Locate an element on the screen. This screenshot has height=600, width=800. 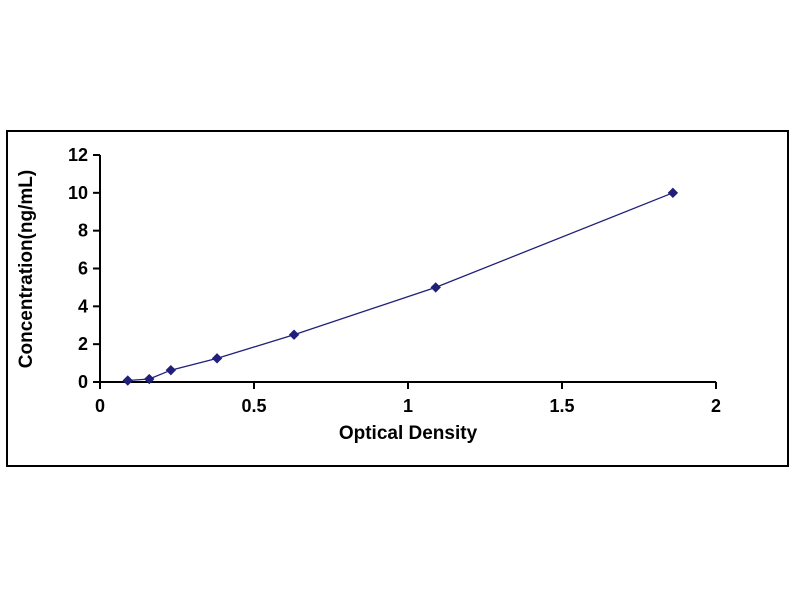
y-tick-label: 12 is located at coordinates (78, 155).